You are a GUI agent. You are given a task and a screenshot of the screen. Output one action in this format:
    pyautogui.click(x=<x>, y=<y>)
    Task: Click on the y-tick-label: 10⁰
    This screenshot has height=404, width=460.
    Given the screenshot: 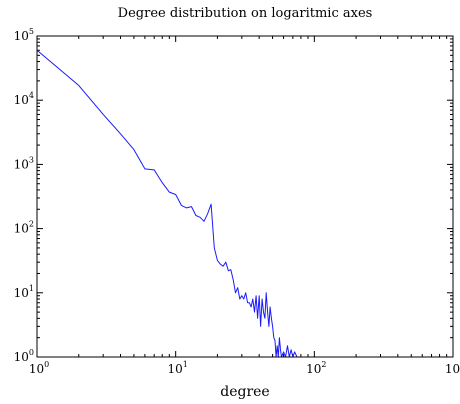 What is the action you would take?
    pyautogui.click(x=24, y=356)
    